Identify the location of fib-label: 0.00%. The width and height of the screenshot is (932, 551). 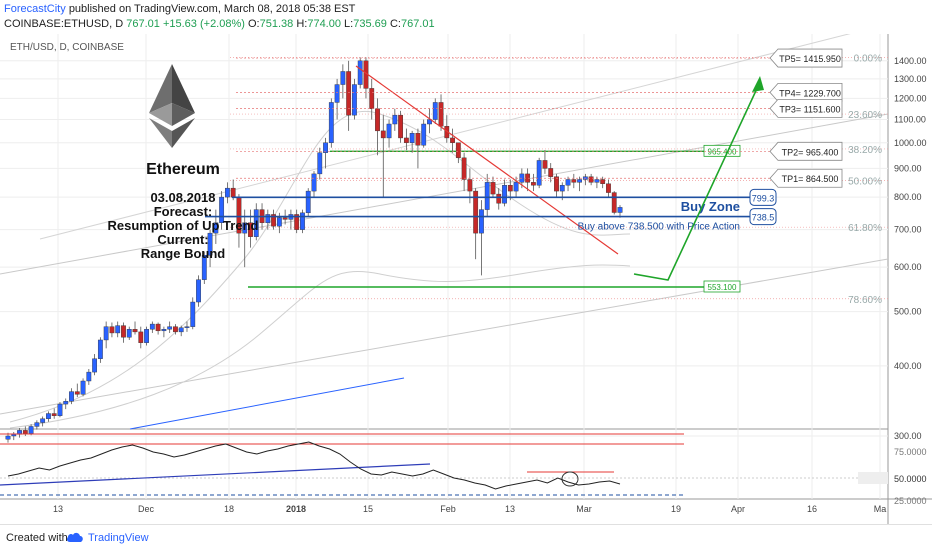
(868, 58).